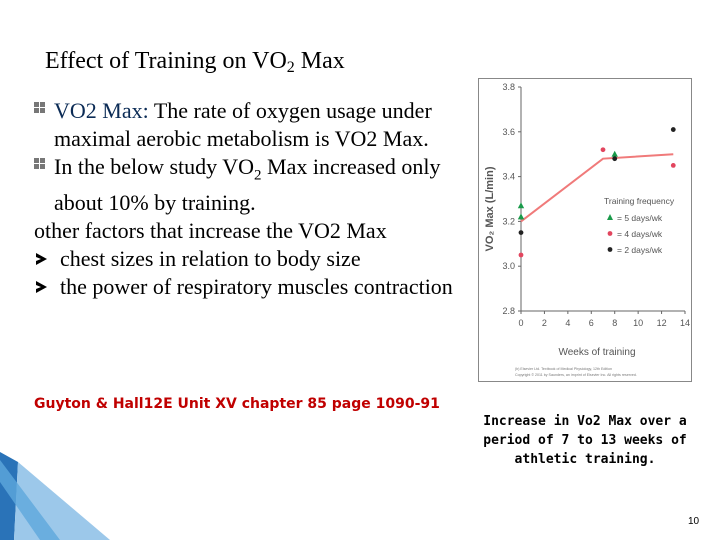  Describe the element at coordinates (244, 259) in the screenshot. I see `factor-item: chest sizes in relation to body size` at that location.